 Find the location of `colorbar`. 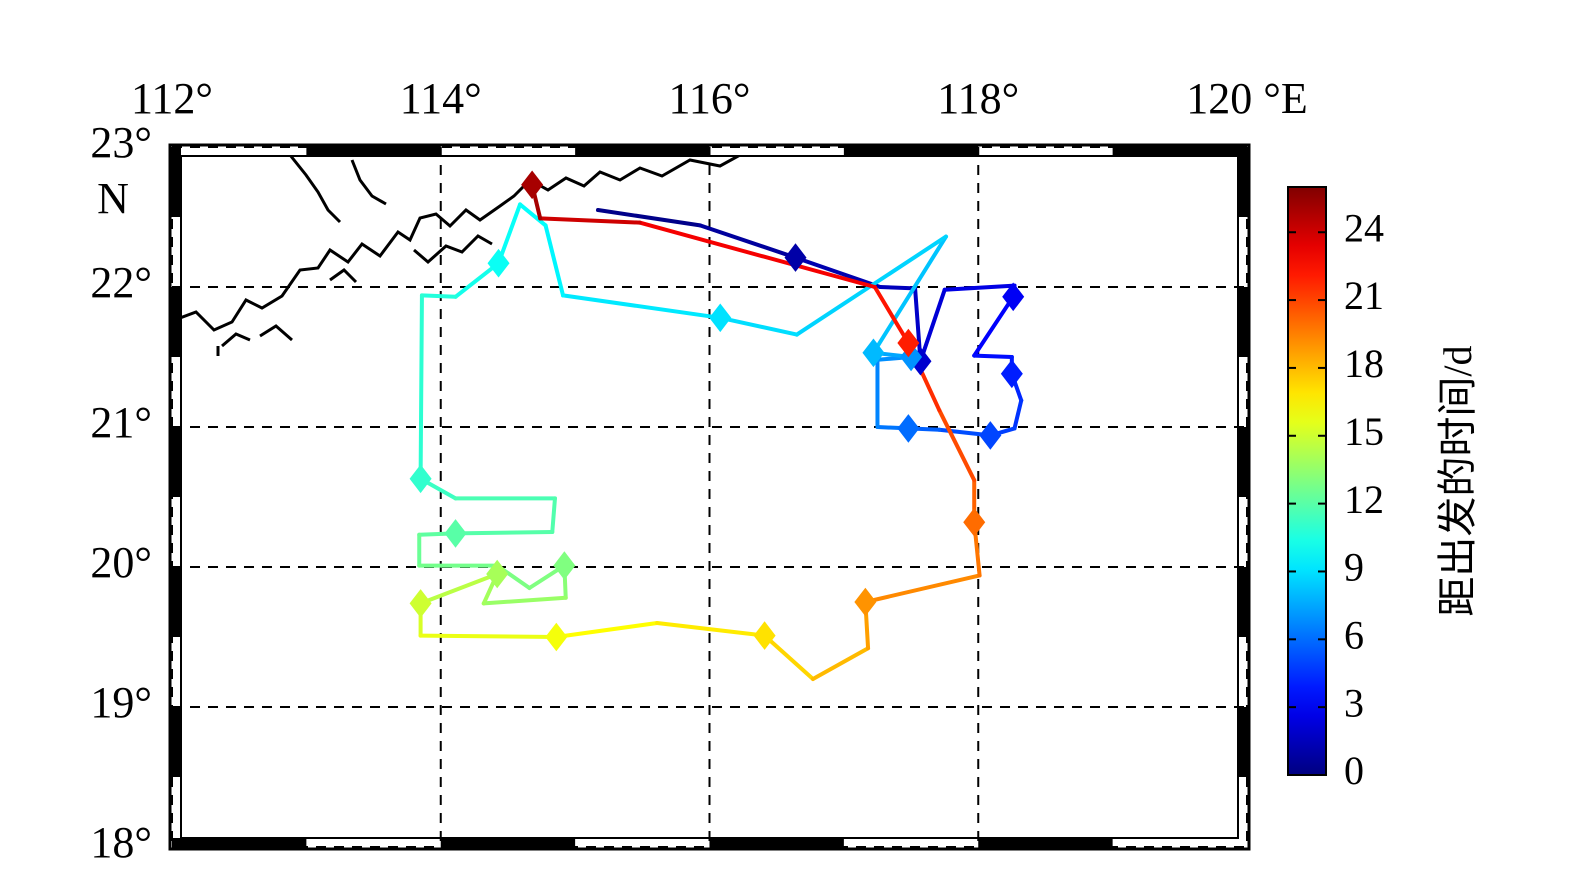

colorbar is located at coordinates (1307, 481).